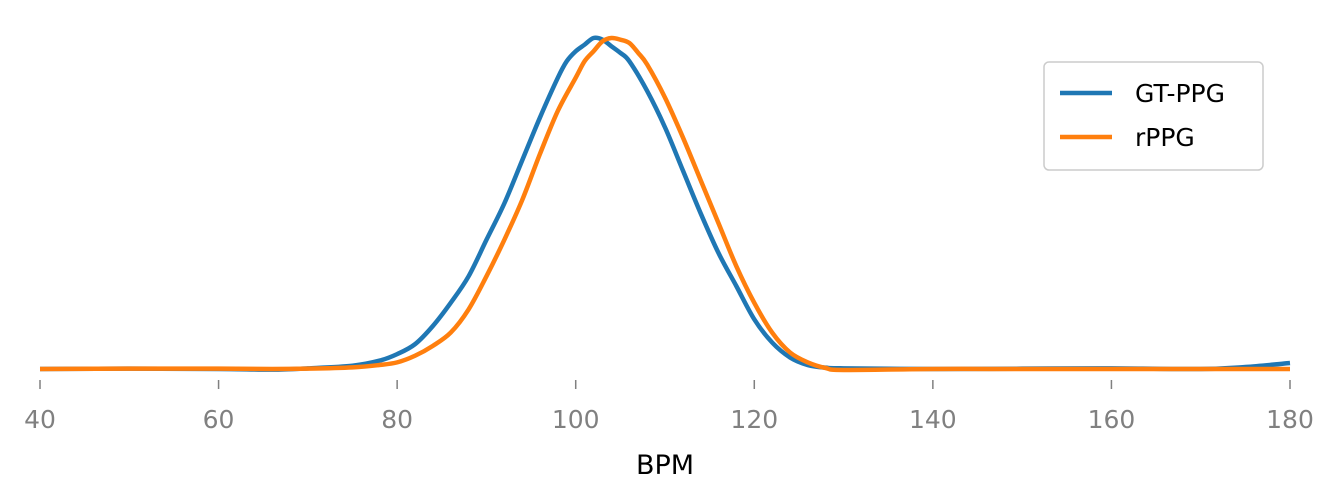 The image size is (1341, 504). Describe the element at coordinates (933, 419) in the screenshot. I see `x-tick-label: 140` at that location.